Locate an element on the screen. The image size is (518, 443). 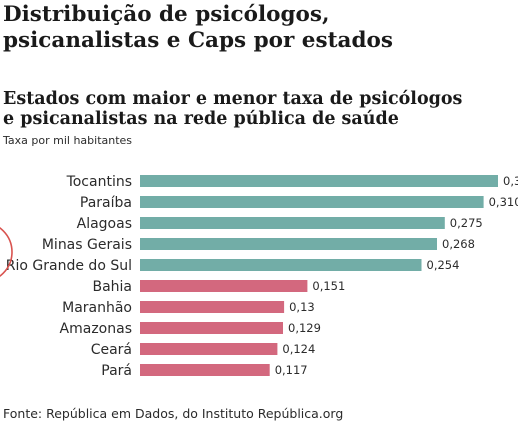
category-label: Paraíba is located at coordinates (106, 203).